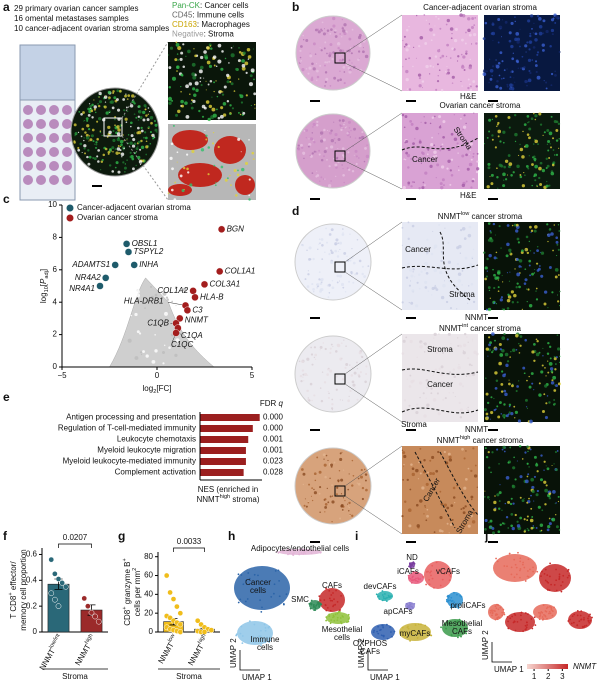 The width and height of the screenshot is (603, 685). I want to click on y-tick-label: 10, so click(52, 204).